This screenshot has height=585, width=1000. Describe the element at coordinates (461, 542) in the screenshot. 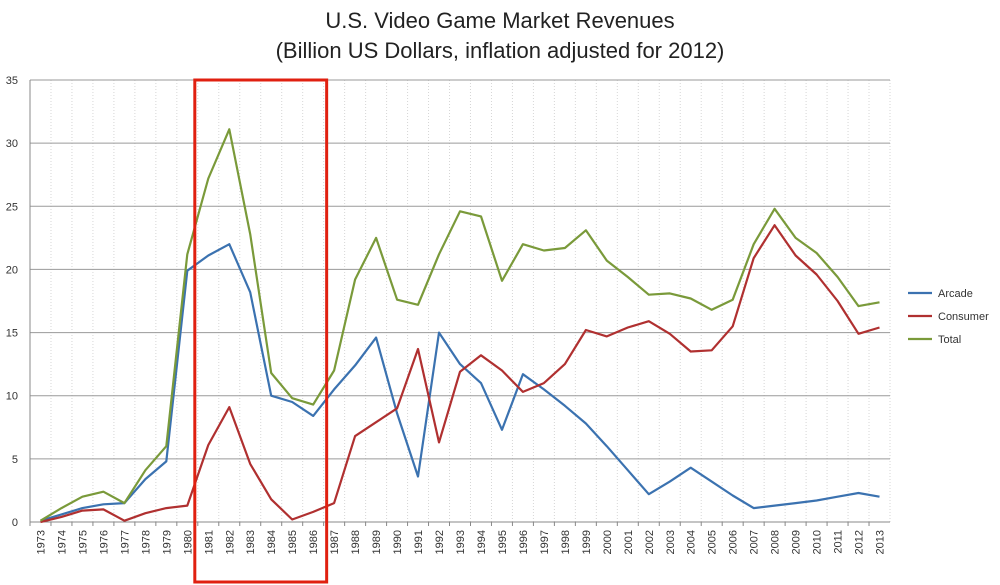

I see `x-tick-label: 1993` at that location.